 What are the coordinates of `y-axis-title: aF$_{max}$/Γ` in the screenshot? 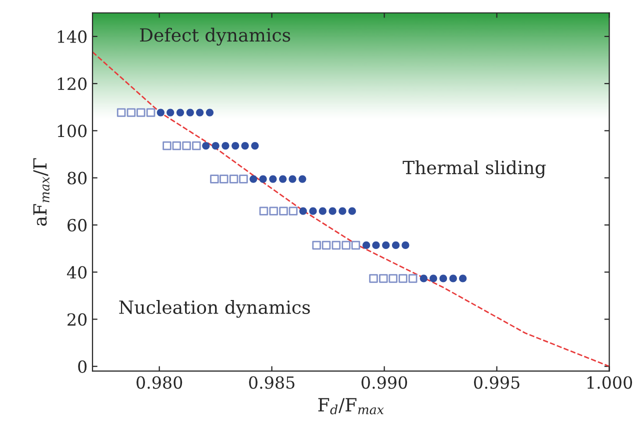 It's located at (41, 192).